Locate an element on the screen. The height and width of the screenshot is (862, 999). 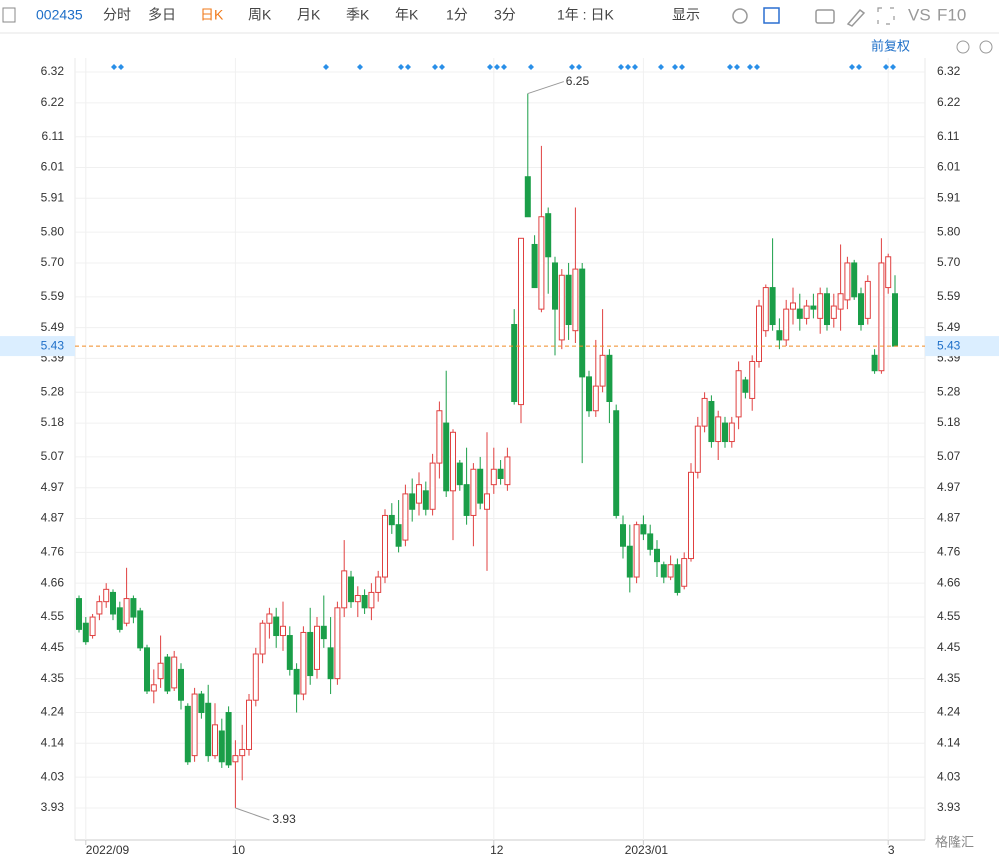
pen-icon is located at coordinates (856, 17).